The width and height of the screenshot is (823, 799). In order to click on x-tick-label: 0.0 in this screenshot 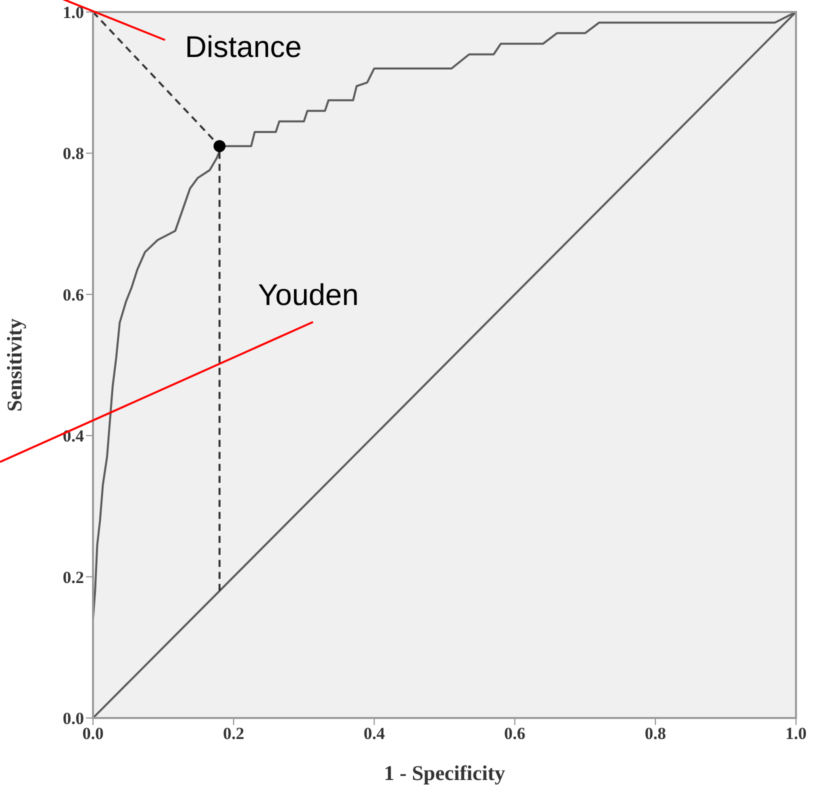, I will do `click(93, 734)`.